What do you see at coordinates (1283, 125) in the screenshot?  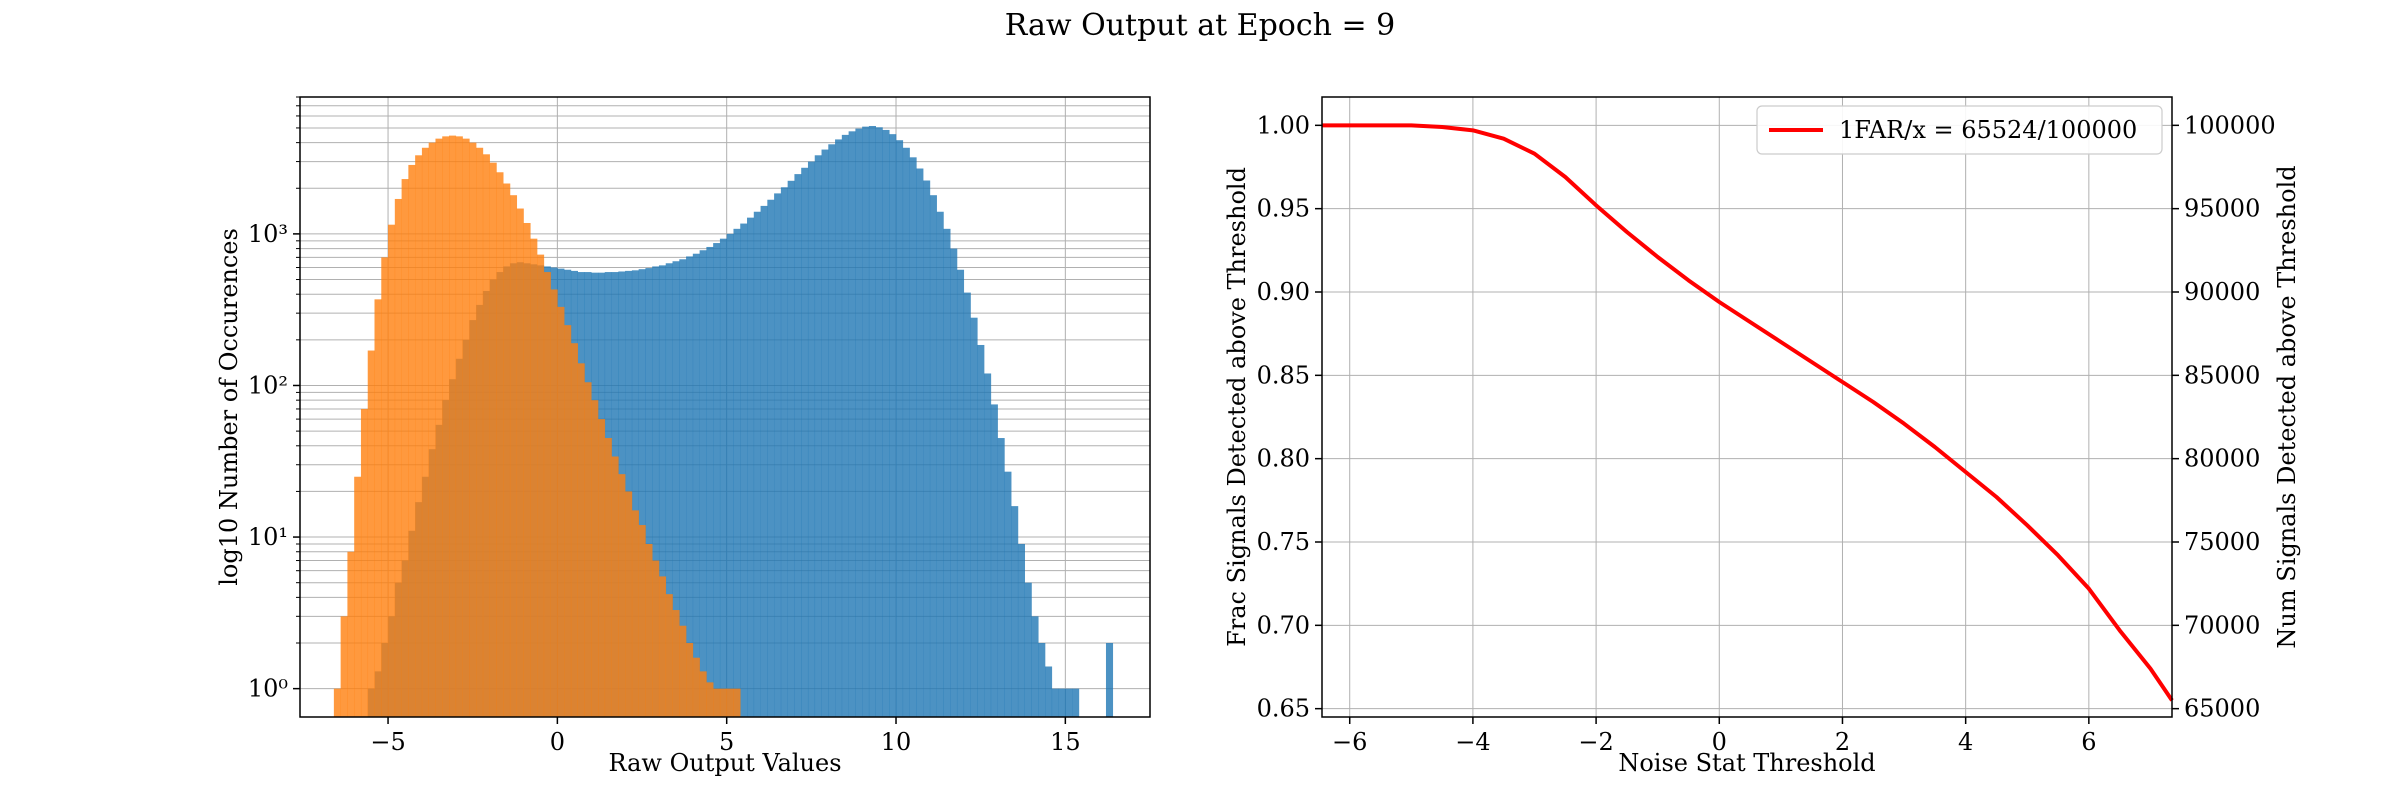 I see `line-chart-left-y-tick-label: 1.00` at bounding box center [1283, 125].